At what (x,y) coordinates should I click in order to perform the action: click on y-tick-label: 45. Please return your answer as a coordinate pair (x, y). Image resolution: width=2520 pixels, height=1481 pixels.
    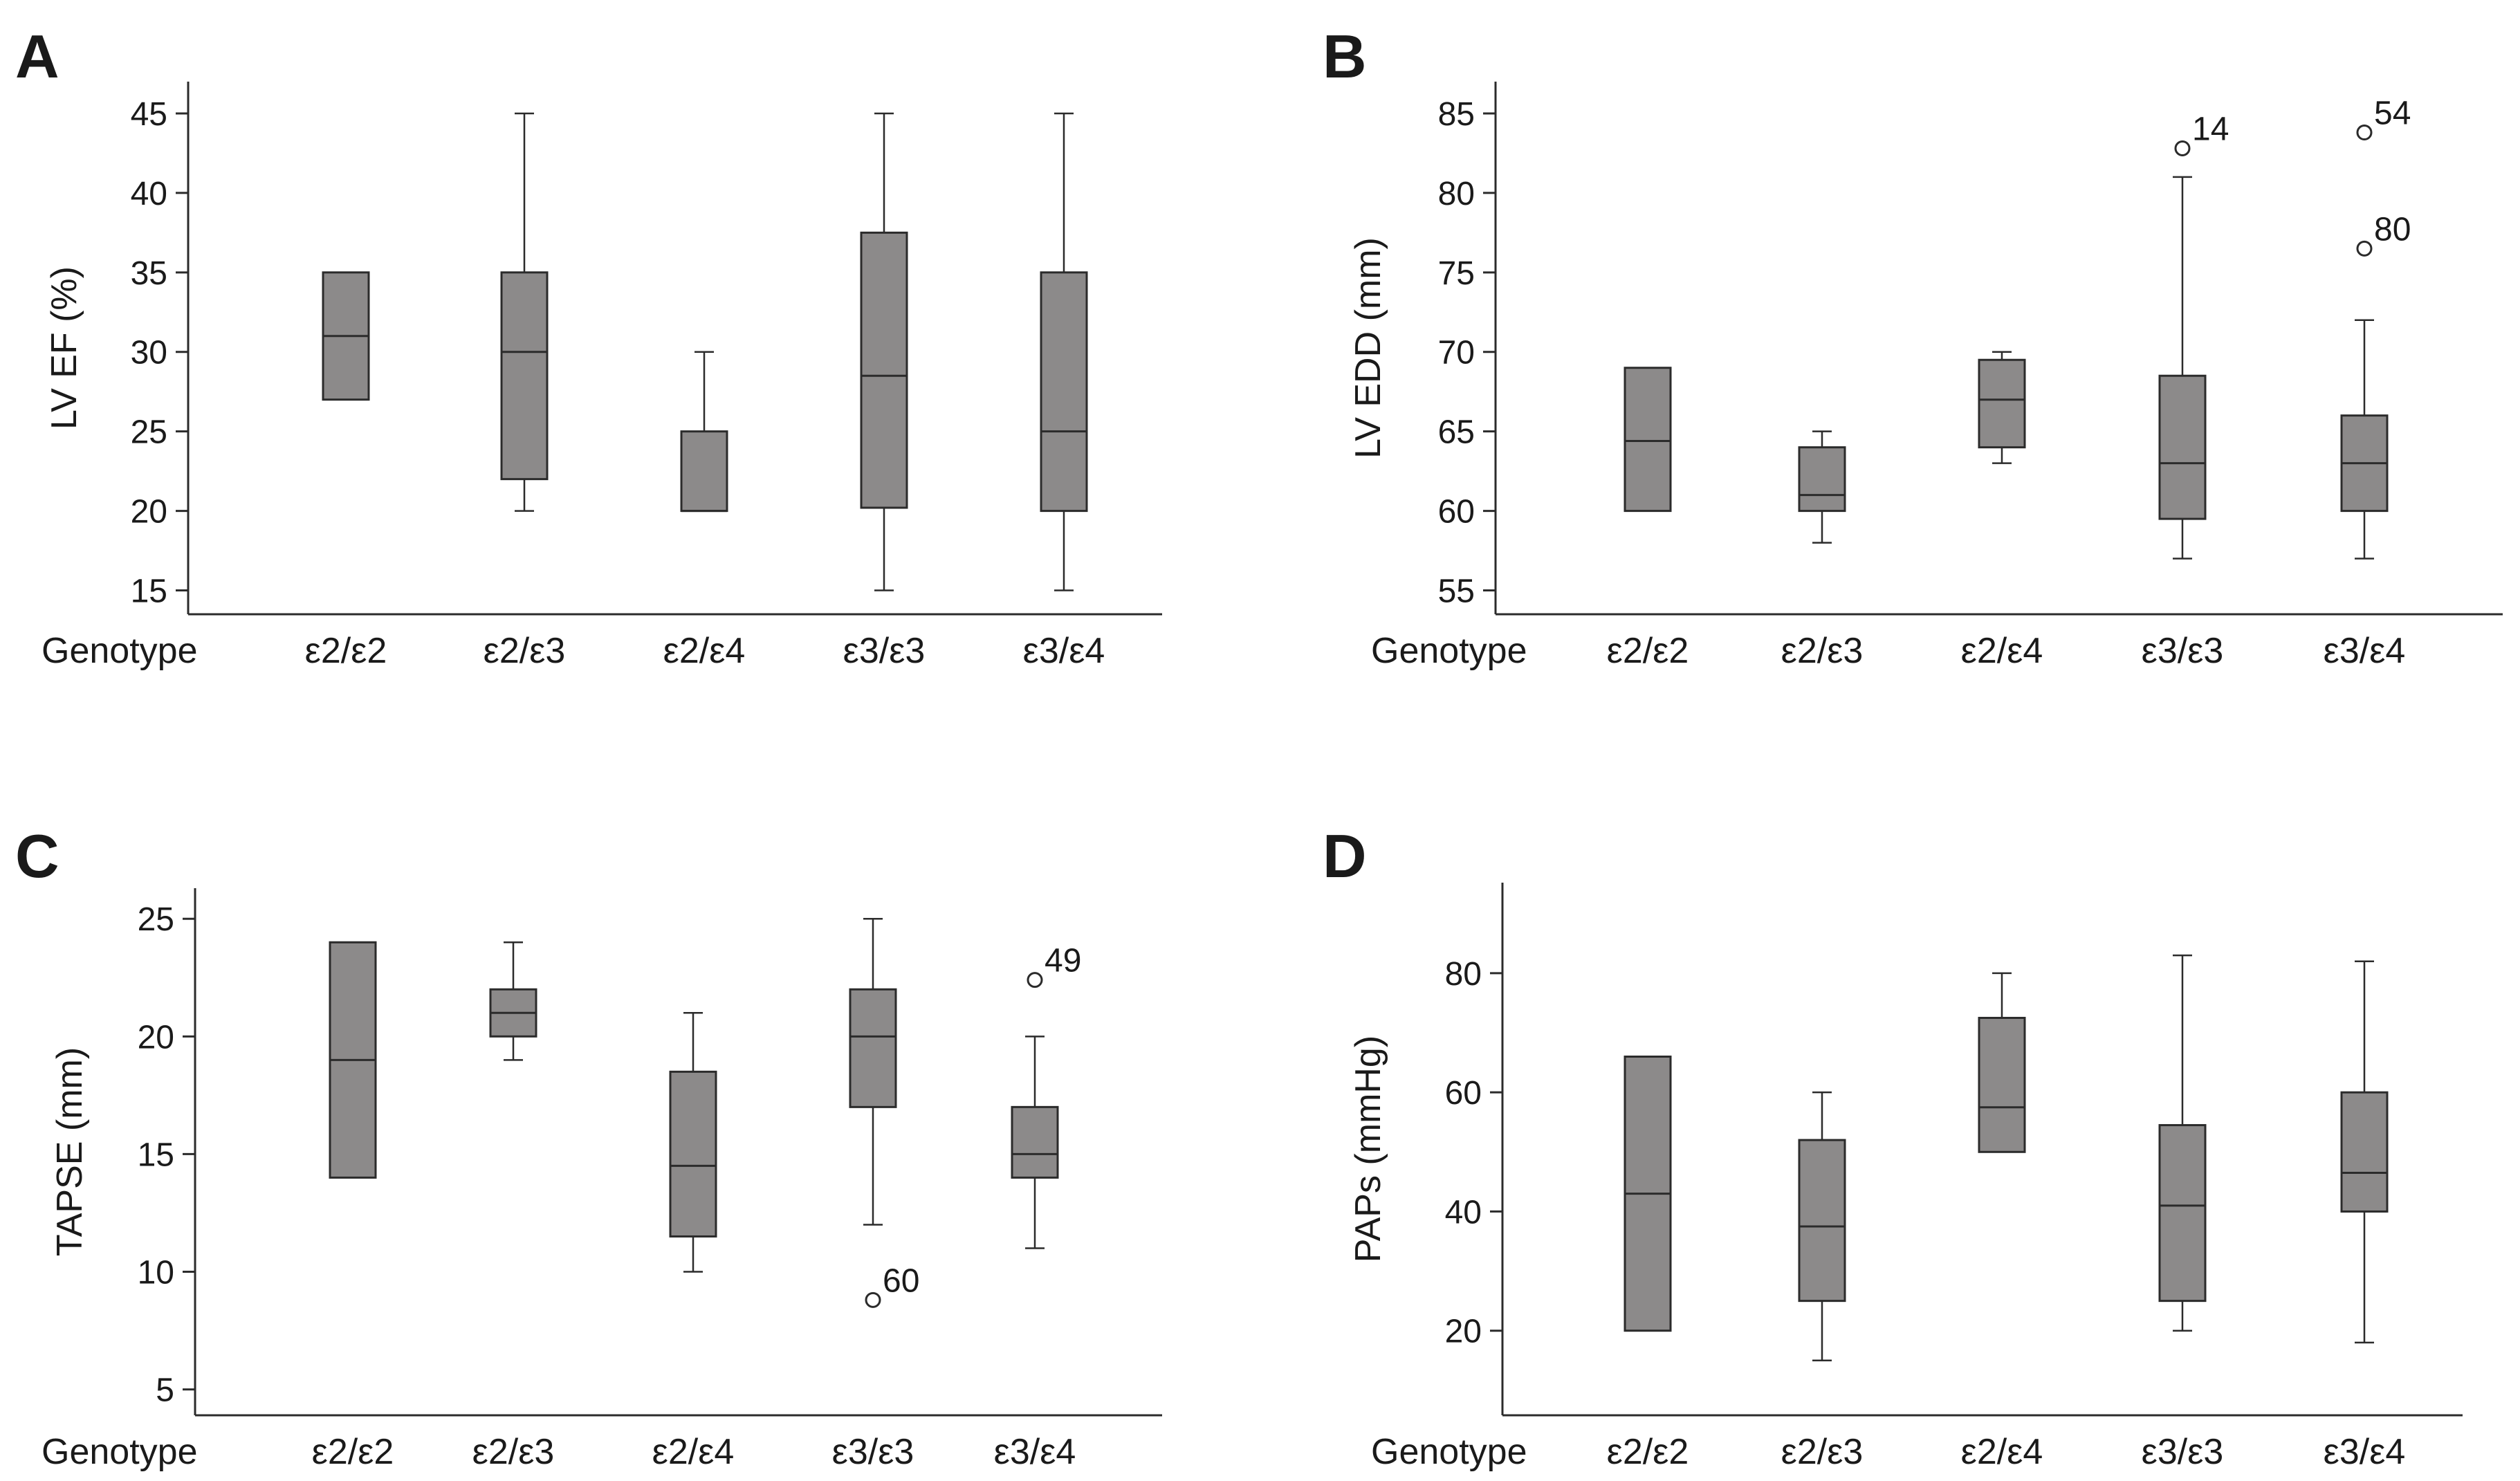
    Looking at the image, I should click on (149, 114).